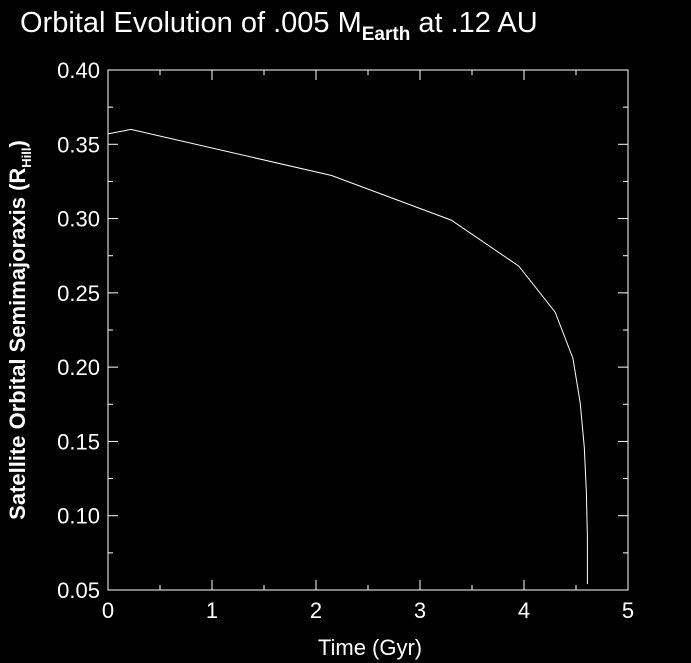 This screenshot has width=691, height=663. What do you see at coordinates (78, 219) in the screenshot?
I see `y-tick-label: 0.30` at bounding box center [78, 219].